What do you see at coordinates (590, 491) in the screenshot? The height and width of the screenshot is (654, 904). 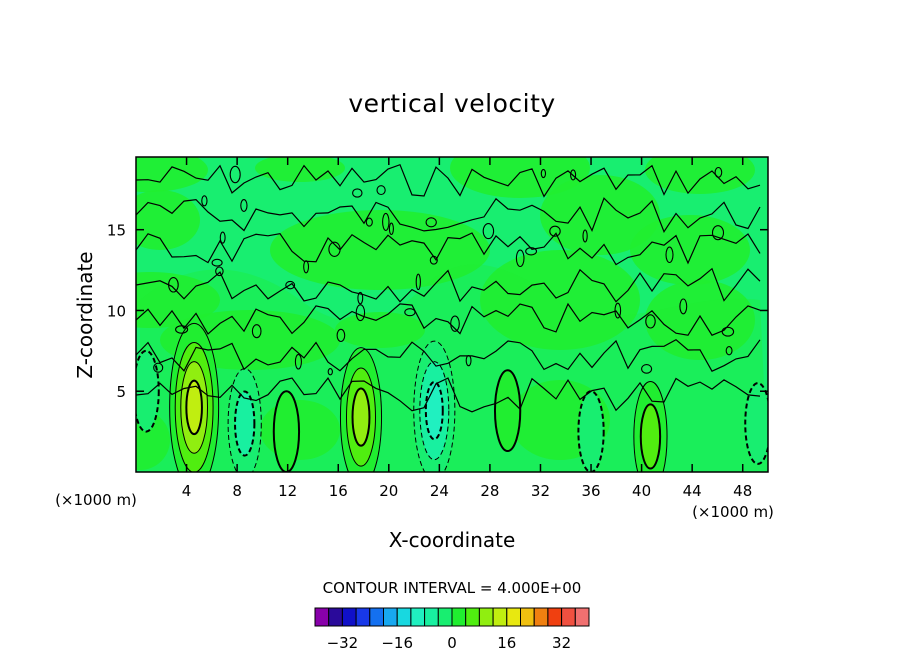 I see `x-tick-label: 36` at bounding box center [590, 491].